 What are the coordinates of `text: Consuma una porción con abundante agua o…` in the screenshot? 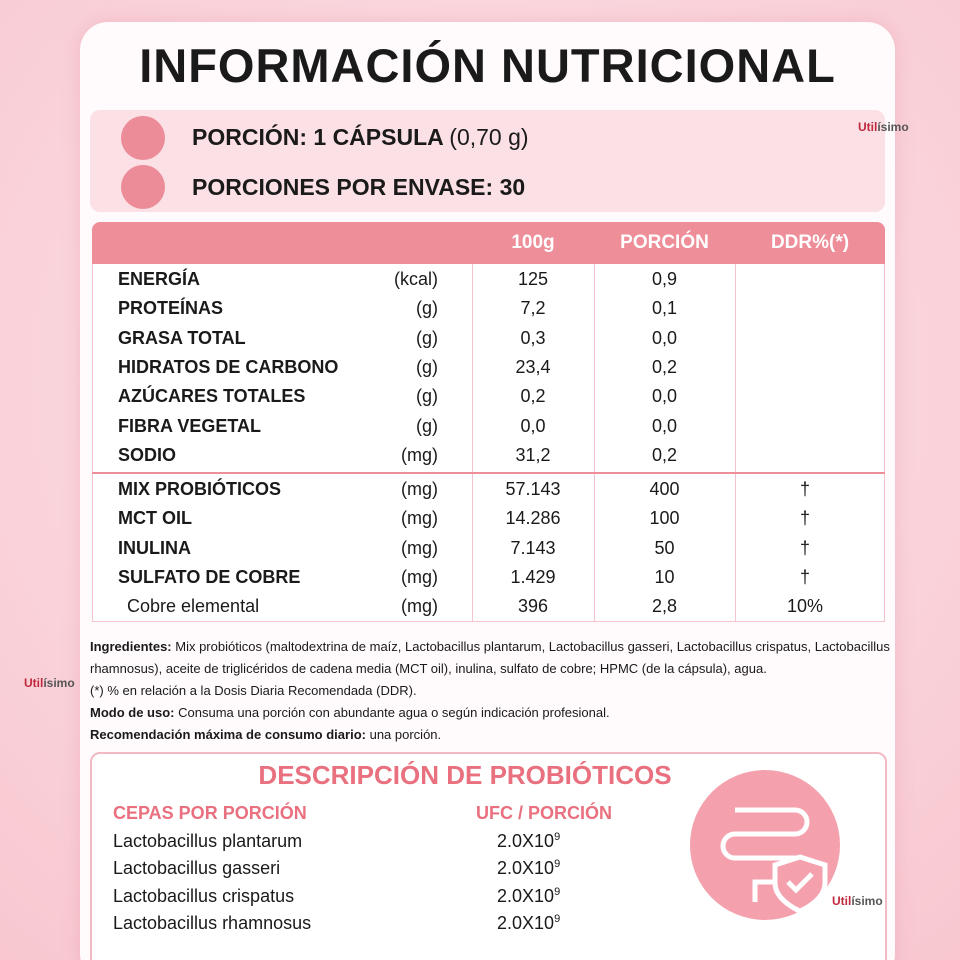 It's located at (394, 712).